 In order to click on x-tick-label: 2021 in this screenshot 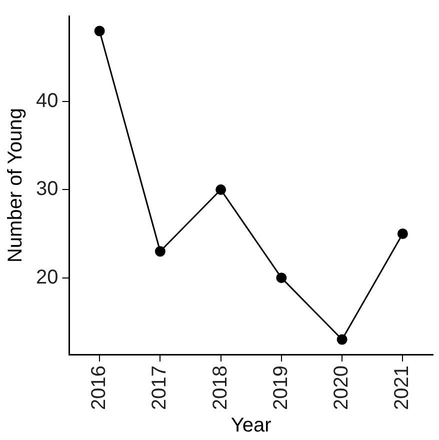, I will do `click(402, 388)`.